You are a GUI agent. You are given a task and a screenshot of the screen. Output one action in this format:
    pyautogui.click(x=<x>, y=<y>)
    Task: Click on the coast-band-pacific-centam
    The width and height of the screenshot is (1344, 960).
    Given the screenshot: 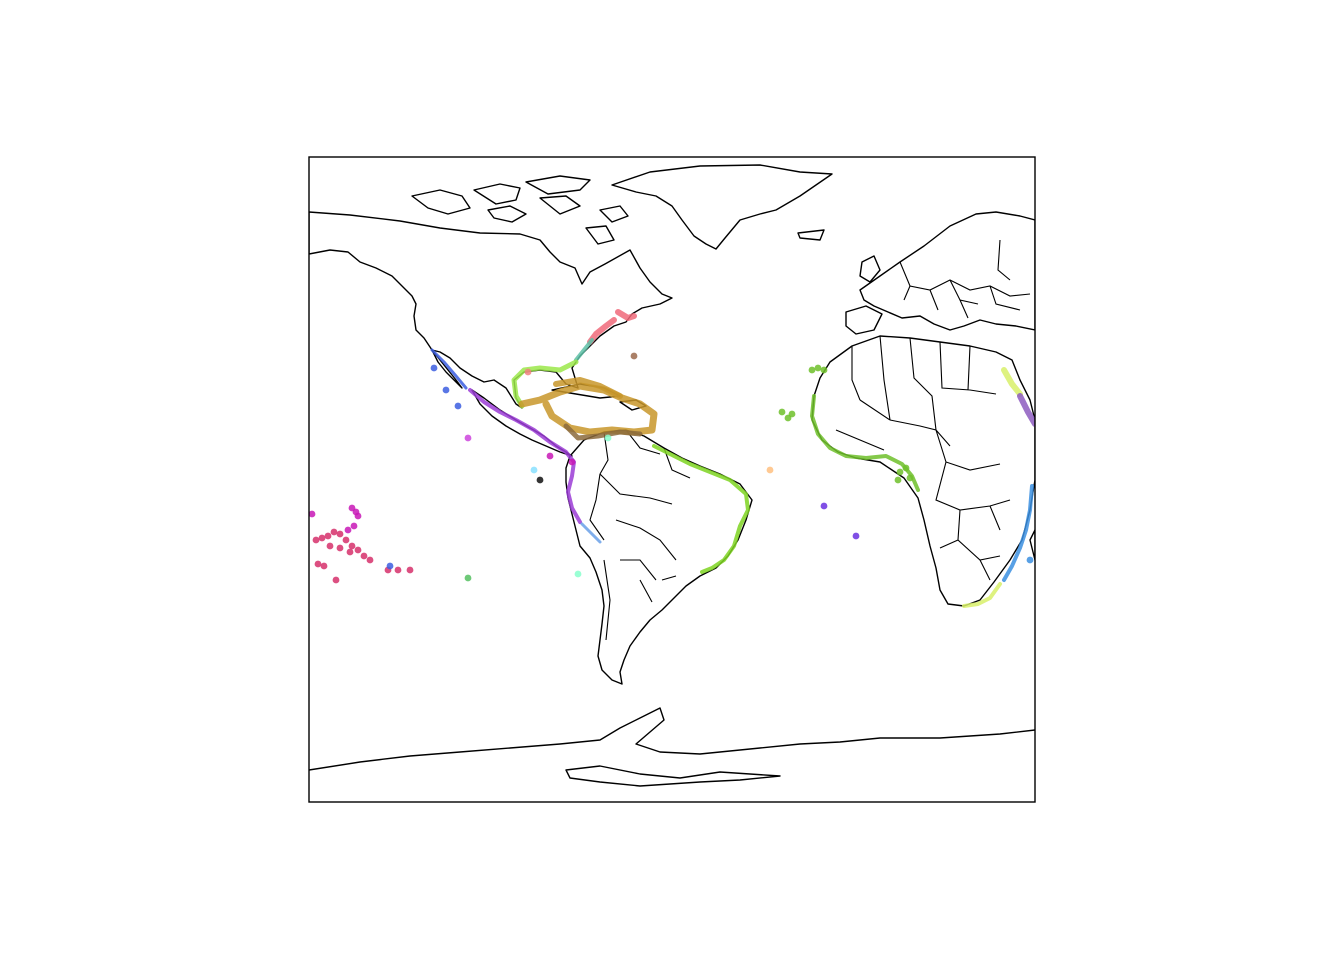 What is the action you would take?
    pyautogui.click(x=525, y=456)
    